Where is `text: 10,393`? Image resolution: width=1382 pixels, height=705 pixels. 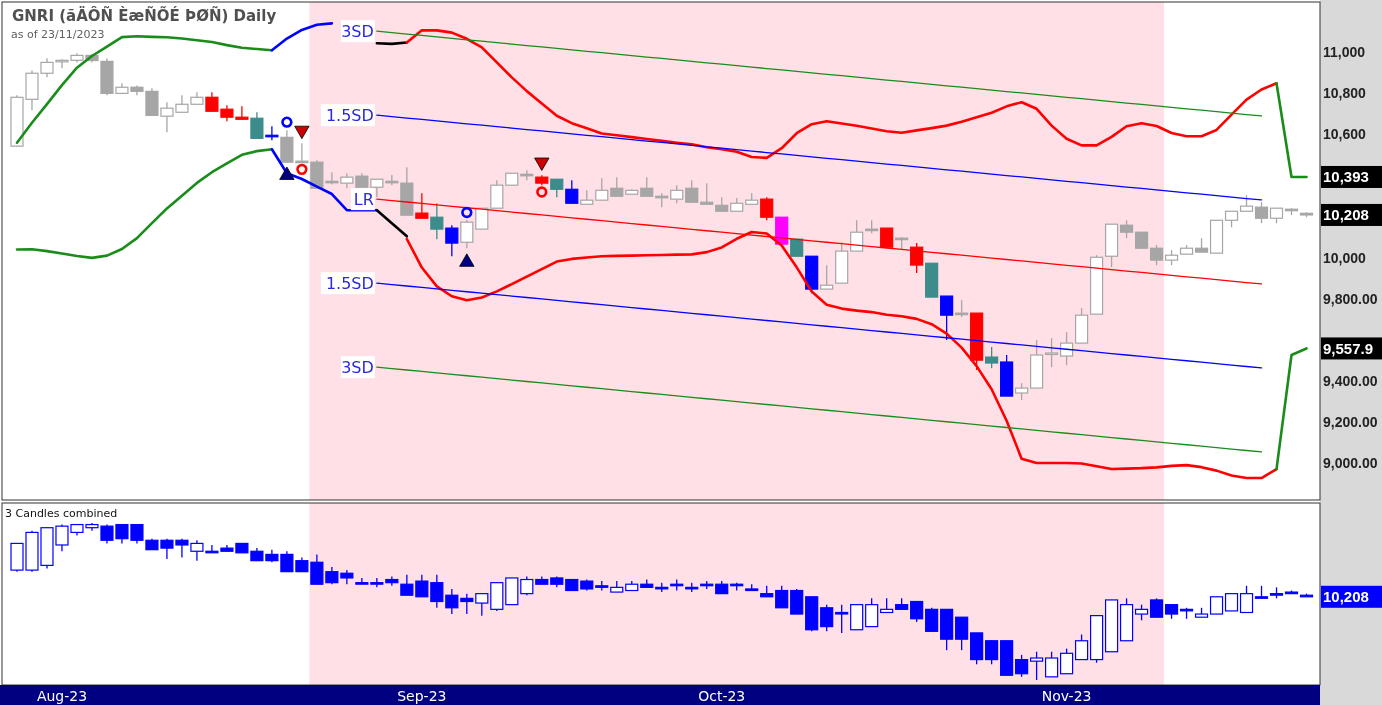 text: 10,393 is located at coordinates (1346, 177).